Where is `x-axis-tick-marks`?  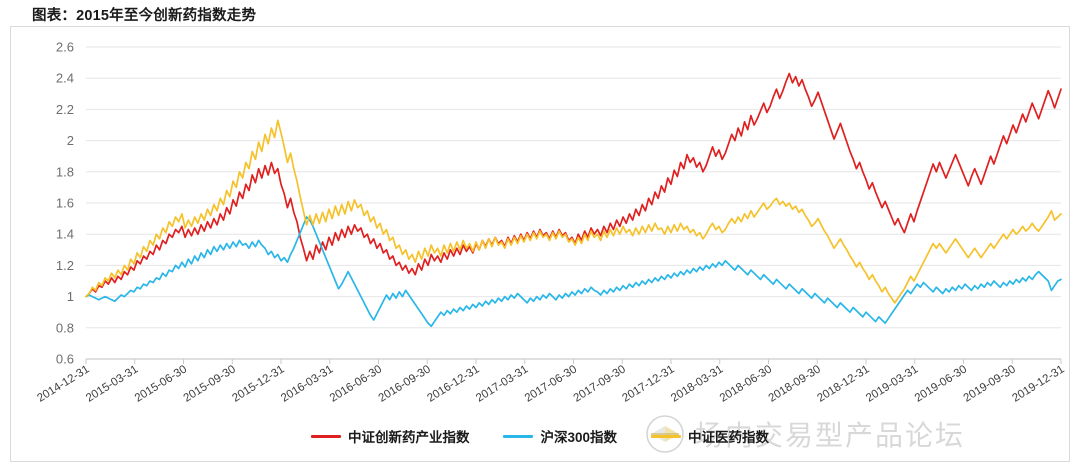 x-axis-tick-marks is located at coordinates (573, 361).